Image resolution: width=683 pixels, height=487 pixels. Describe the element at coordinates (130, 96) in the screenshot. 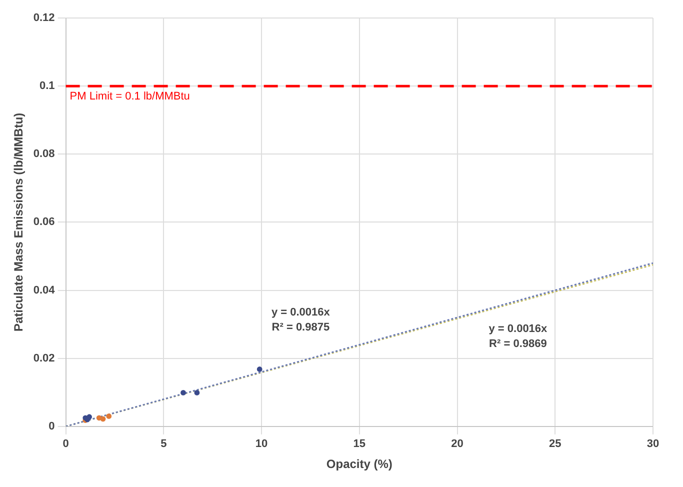

I see `ref-line-label: PM Limit = 0.1 lb/MMBtu` at that location.